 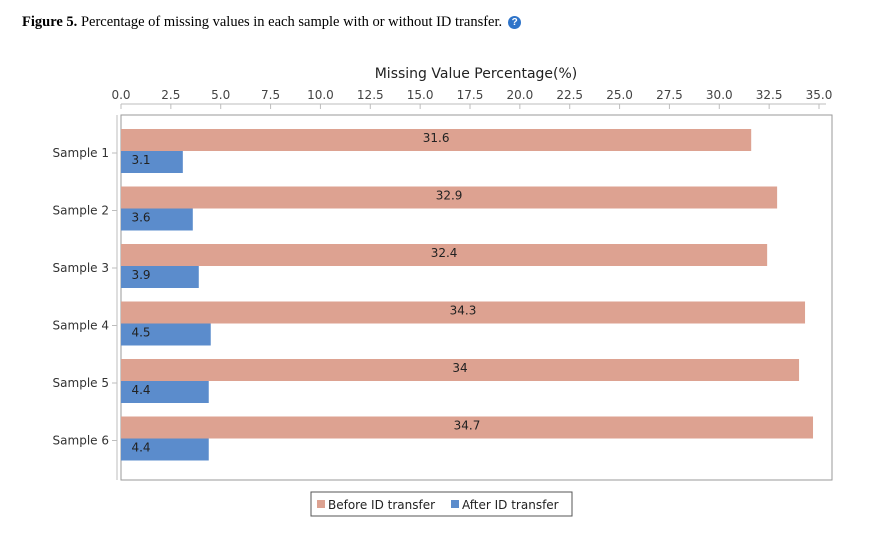 I want to click on chart-legend: Before ID transfer After ID transfer, so click(x=441, y=504).